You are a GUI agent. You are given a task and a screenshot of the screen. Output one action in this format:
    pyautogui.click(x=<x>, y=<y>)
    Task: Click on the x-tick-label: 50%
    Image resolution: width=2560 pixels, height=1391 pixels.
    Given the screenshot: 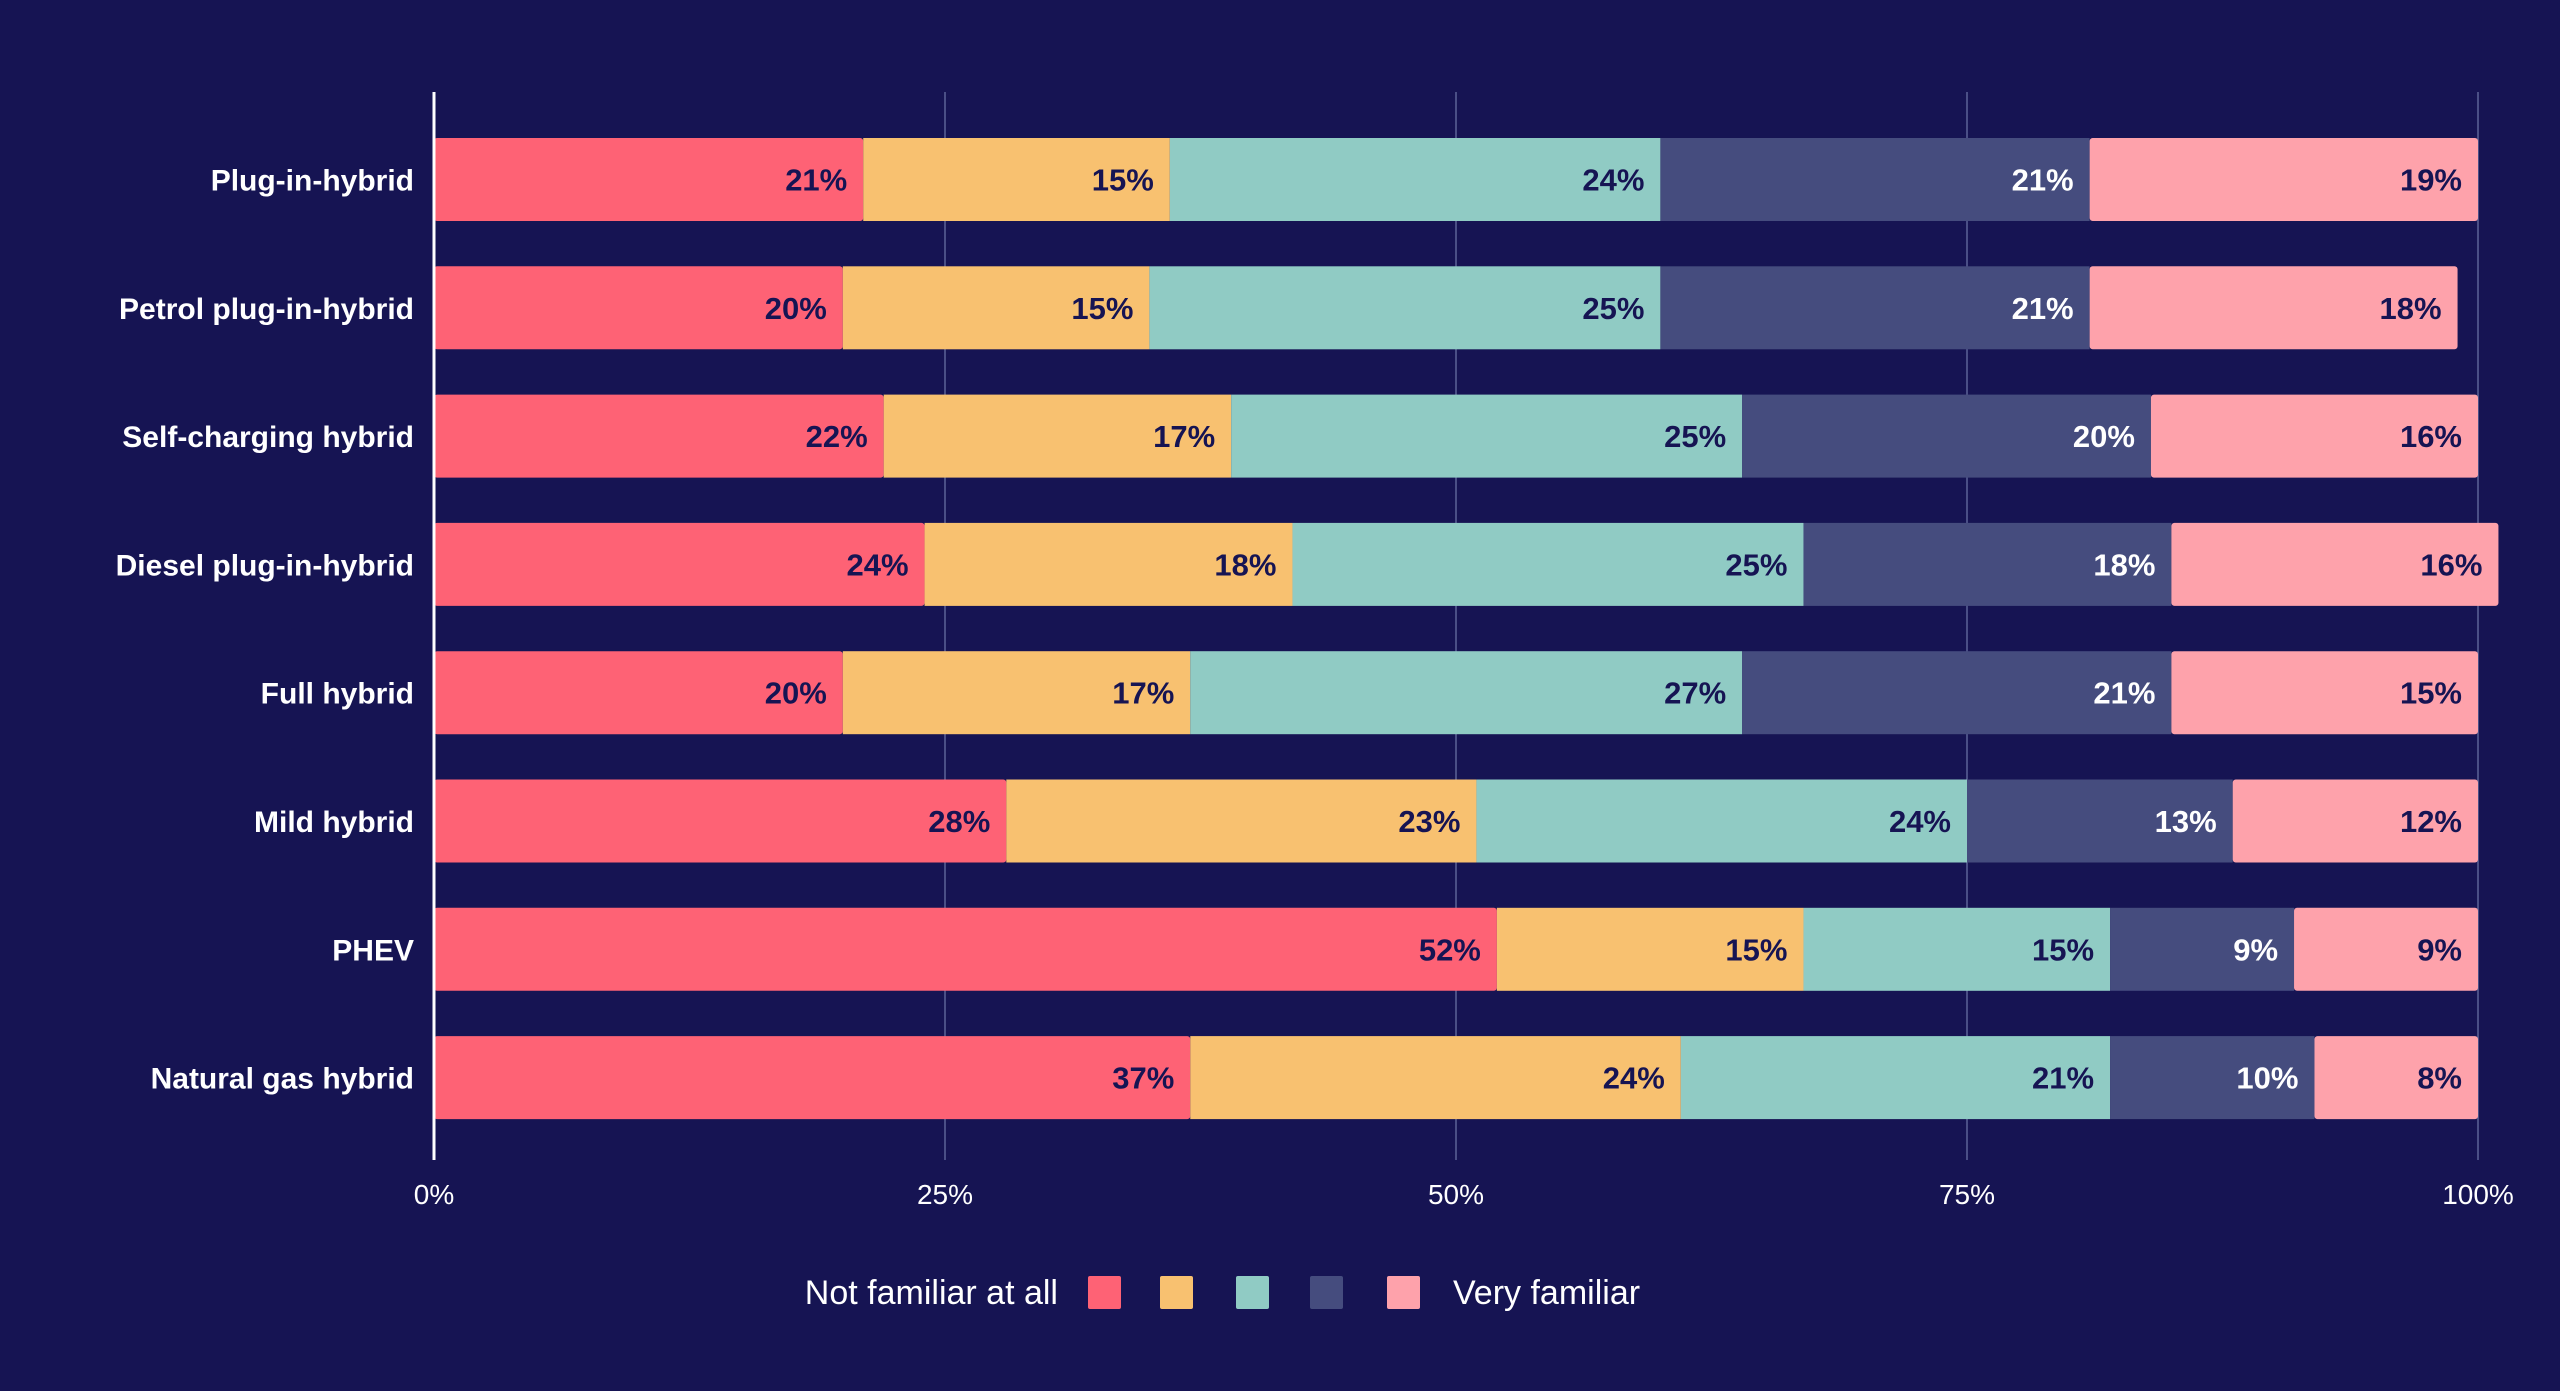 What is the action you would take?
    pyautogui.click(x=1456, y=1194)
    